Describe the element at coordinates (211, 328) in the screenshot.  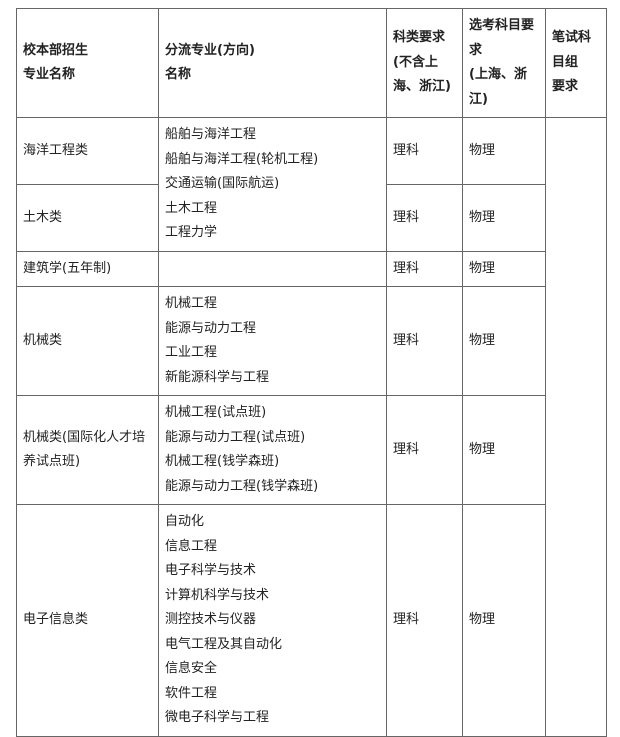
I see `cell-line: 能源与动力工程` at that location.